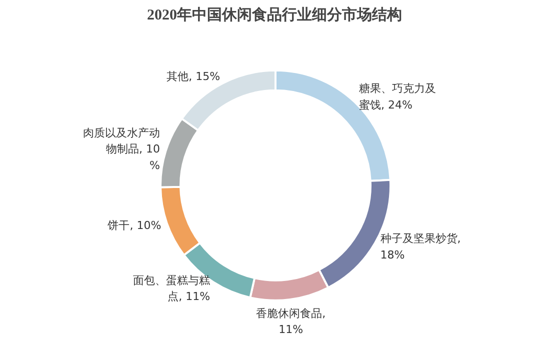  I want to click on chart-title: 2020年中国休闲食品行业细分市场结构, so click(274, 15).